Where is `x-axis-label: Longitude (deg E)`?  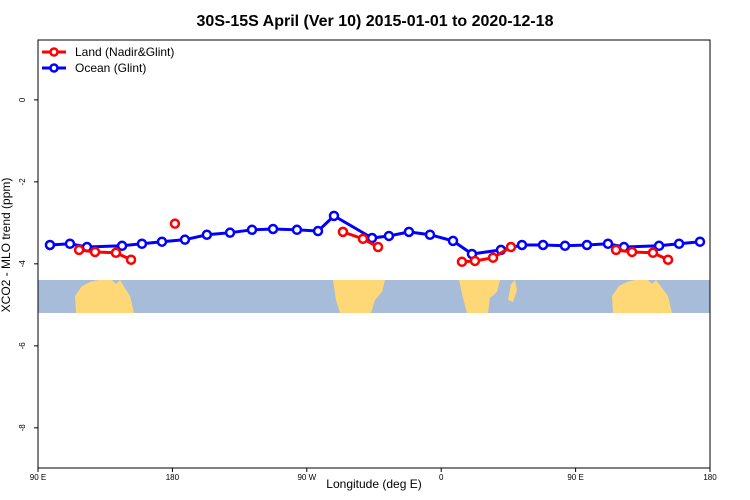
x-axis-label: Longitude (deg E) is located at coordinates (373, 484).